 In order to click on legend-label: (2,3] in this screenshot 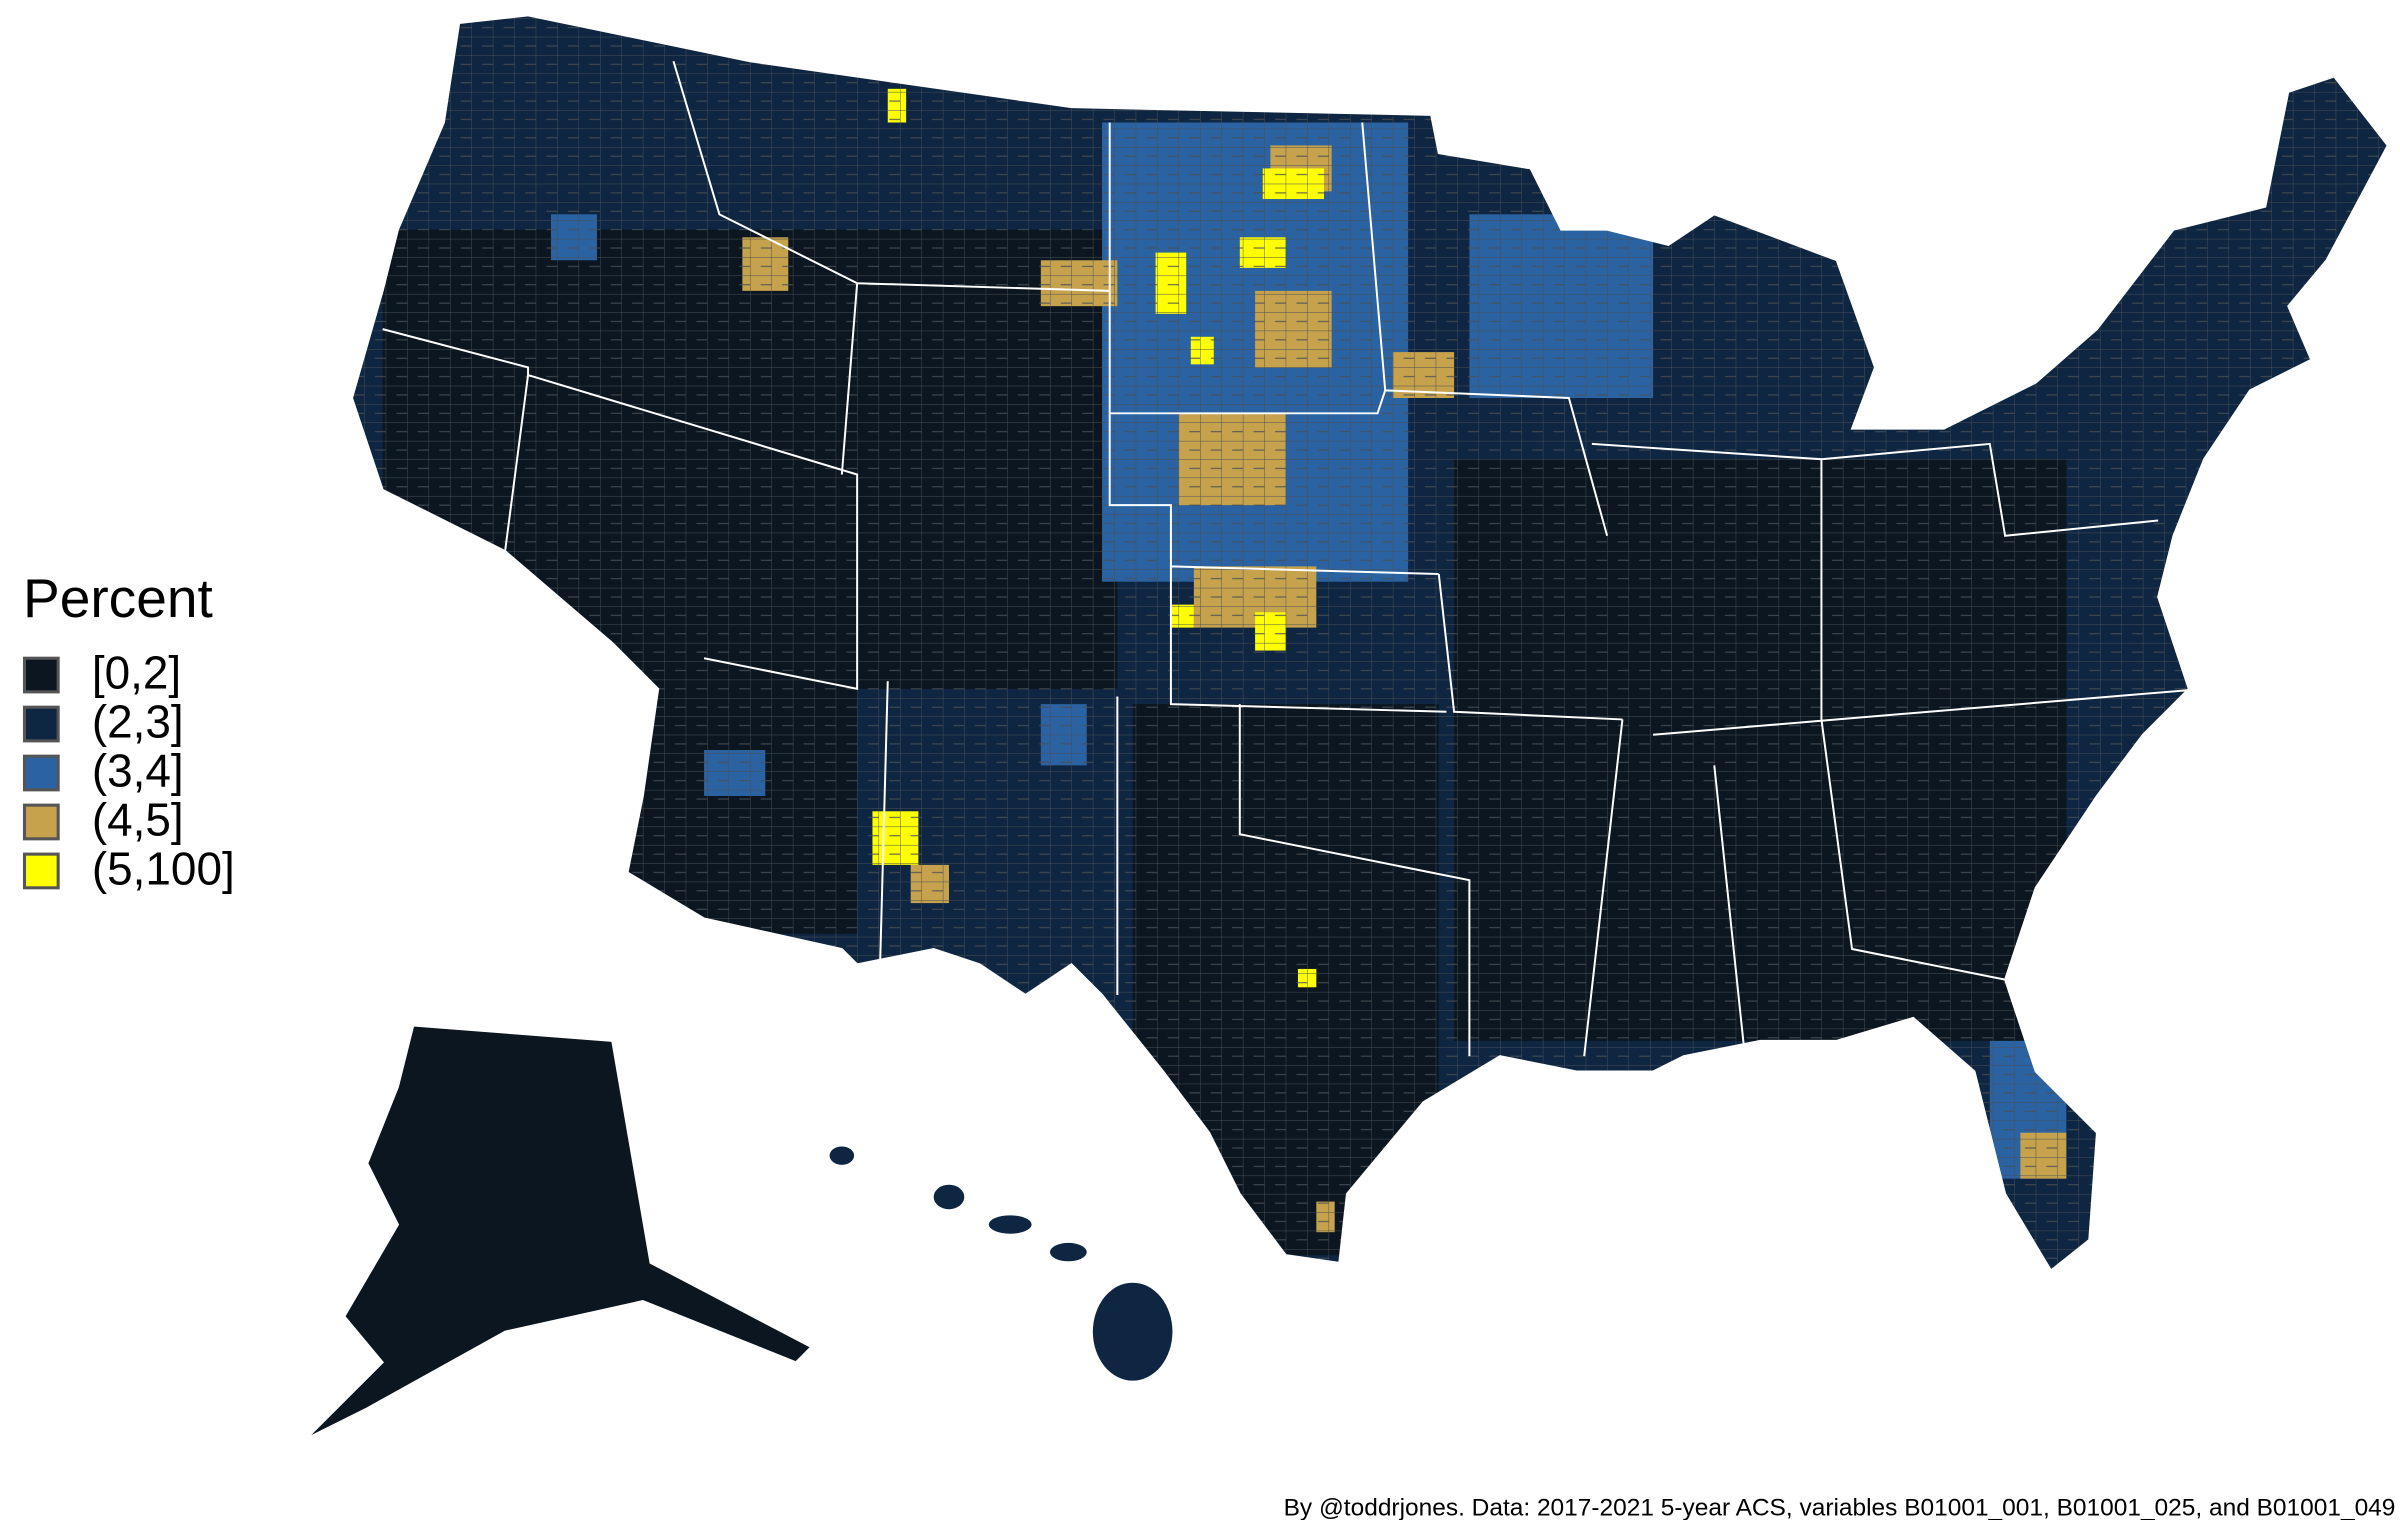, I will do `click(138, 722)`.